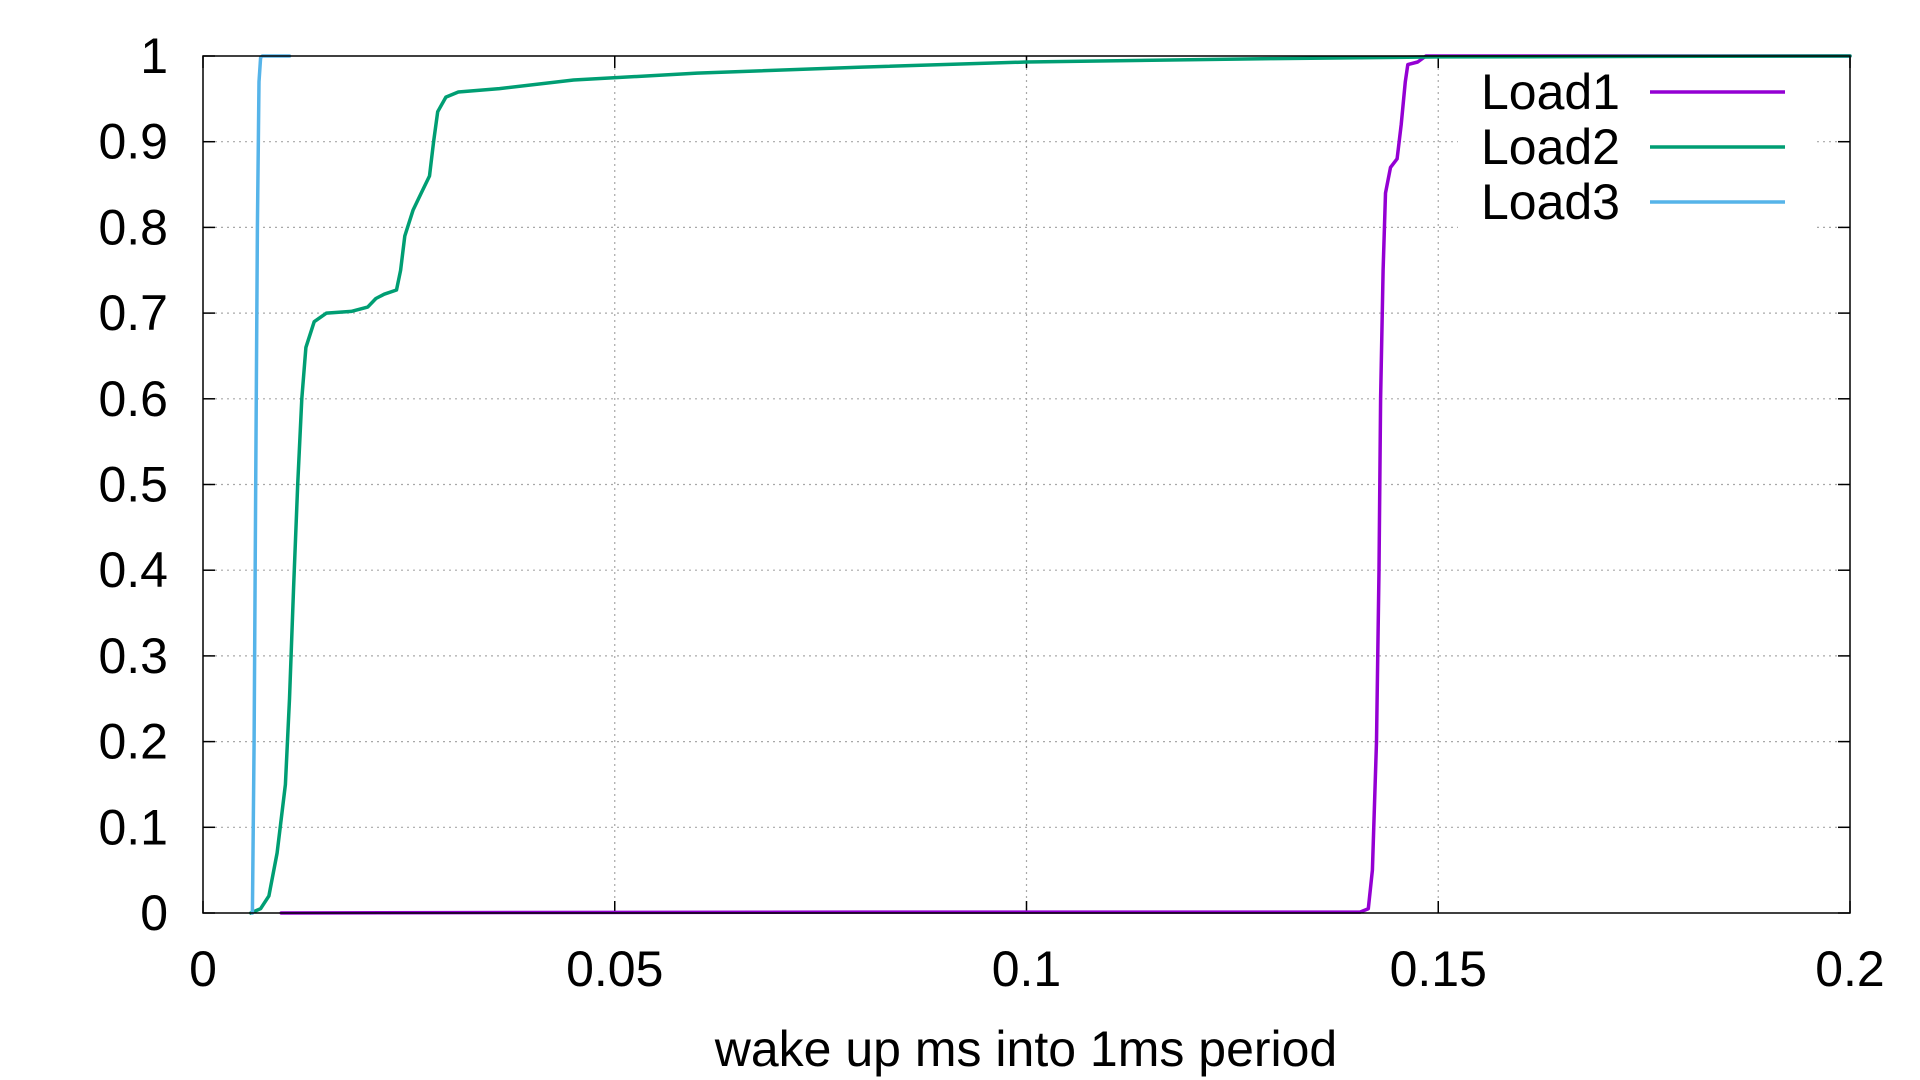 This screenshot has width=1920, height=1080. I want to click on y-tick-label: 0.8, so click(133, 227).